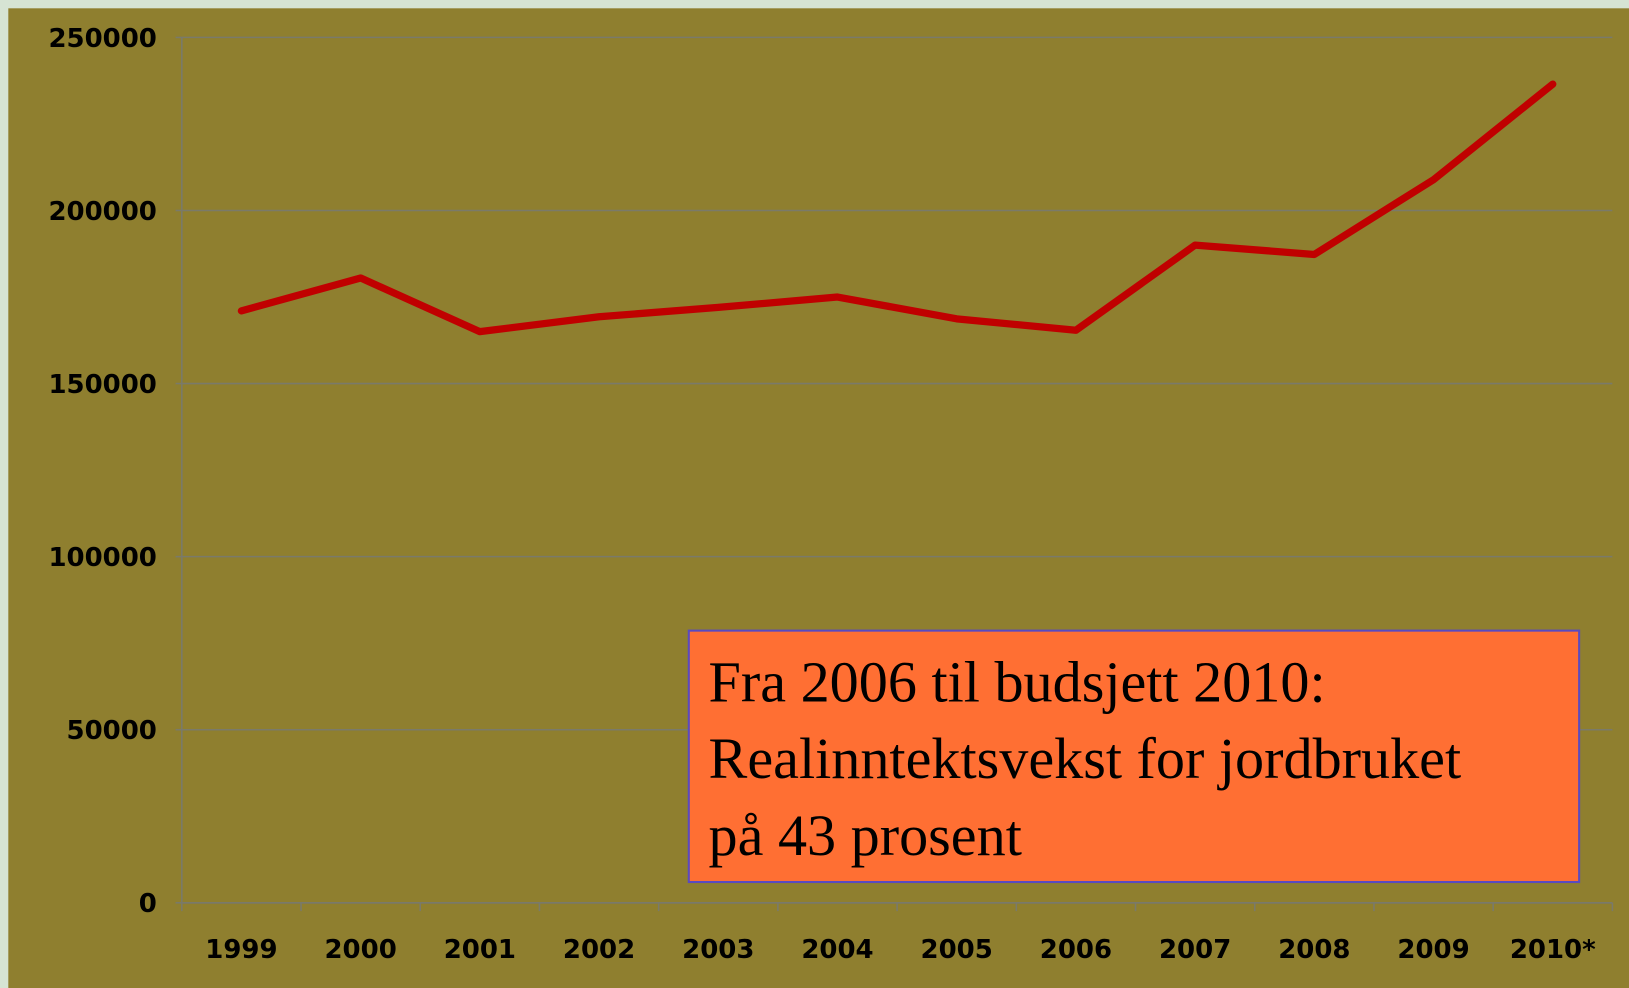 The image size is (1629, 988). What do you see at coordinates (112, 731) in the screenshot?
I see `y-tick-label: 50000` at bounding box center [112, 731].